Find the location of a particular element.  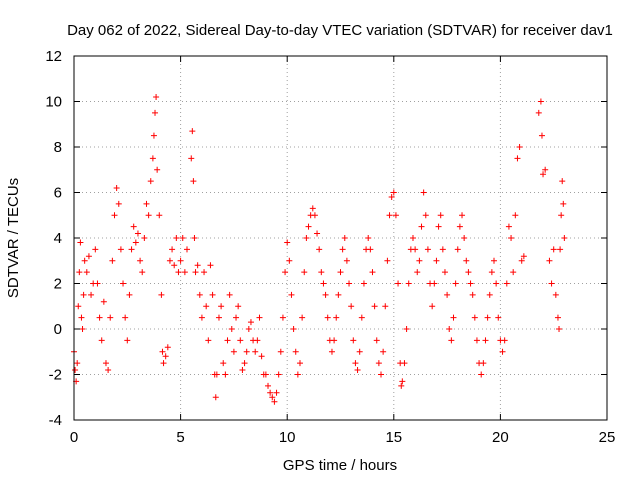

x-tick-label: 5 is located at coordinates (180, 437).